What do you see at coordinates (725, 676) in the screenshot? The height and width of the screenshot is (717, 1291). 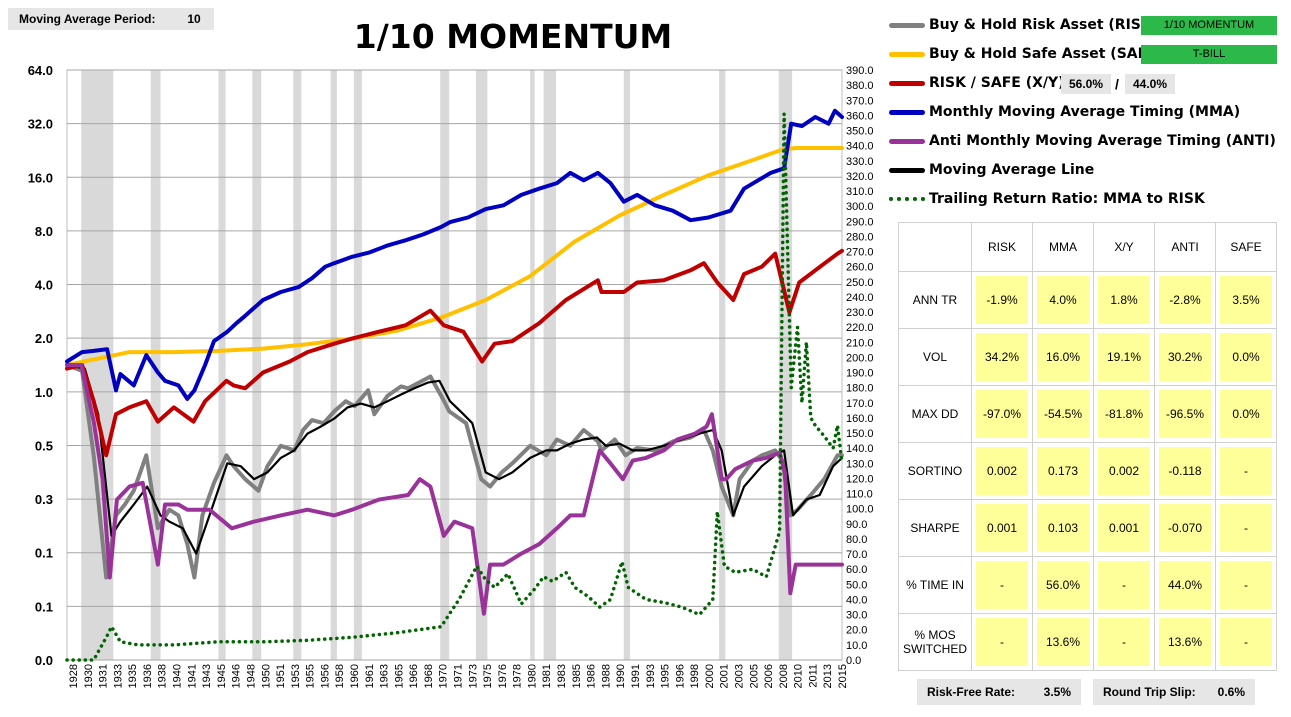 I see `year-tick-label: 2001` at bounding box center [725, 676].